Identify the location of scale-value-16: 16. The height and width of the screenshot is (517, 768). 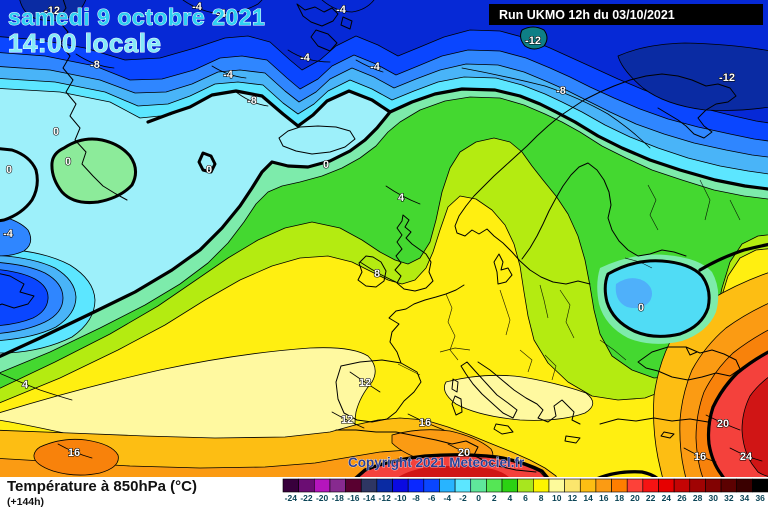
(604, 498).